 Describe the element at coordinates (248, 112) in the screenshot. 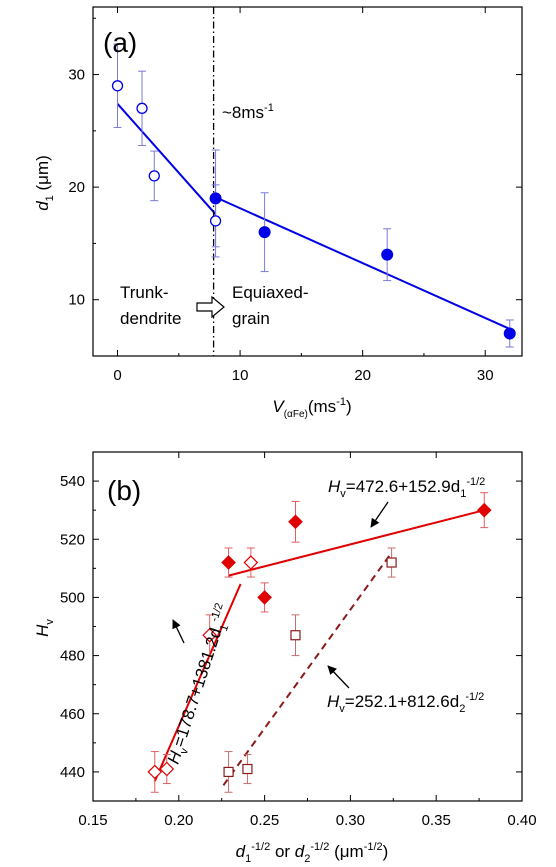

I see `speed-annotation: ~8ms-1` at that location.